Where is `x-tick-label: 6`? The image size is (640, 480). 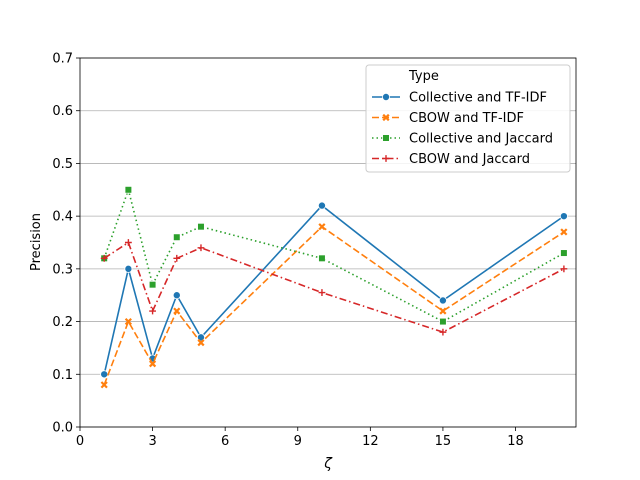
x-tick-label: 6 is located at coordinates (225, 441).